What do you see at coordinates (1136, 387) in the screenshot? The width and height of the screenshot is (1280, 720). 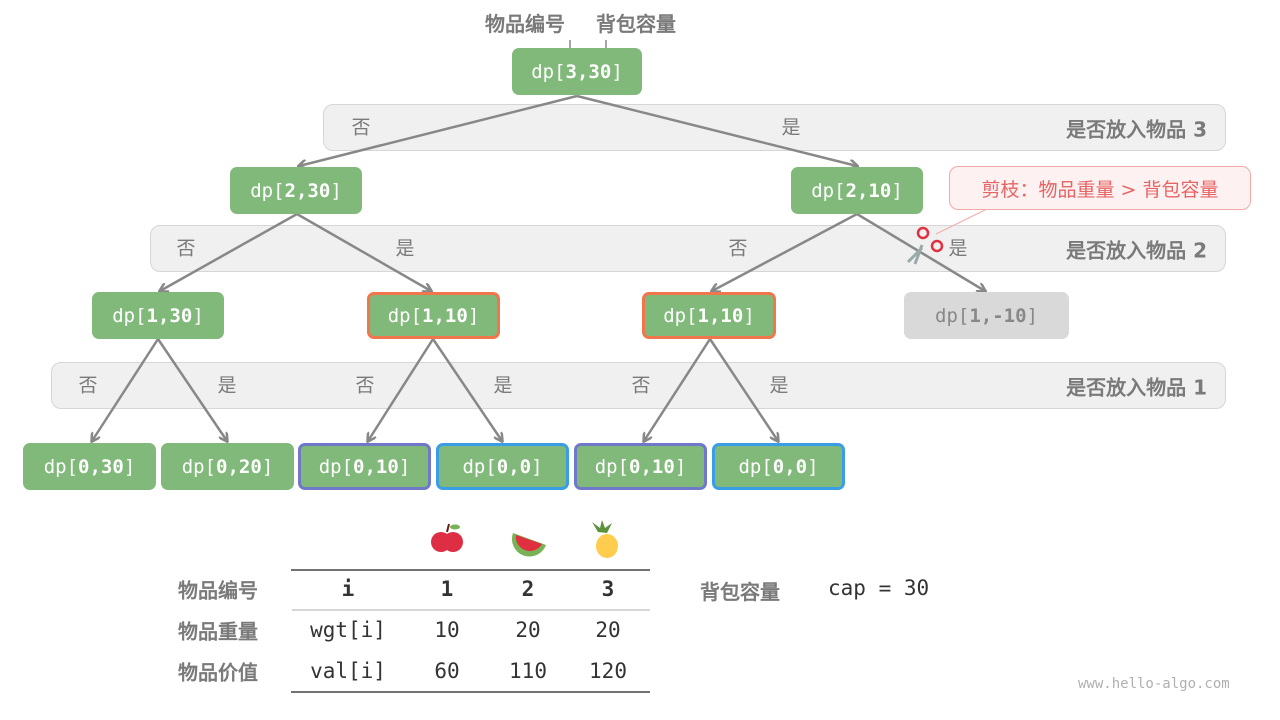 I see `band-label: 是否放入物品 1` at bounding box center [1136, 387].